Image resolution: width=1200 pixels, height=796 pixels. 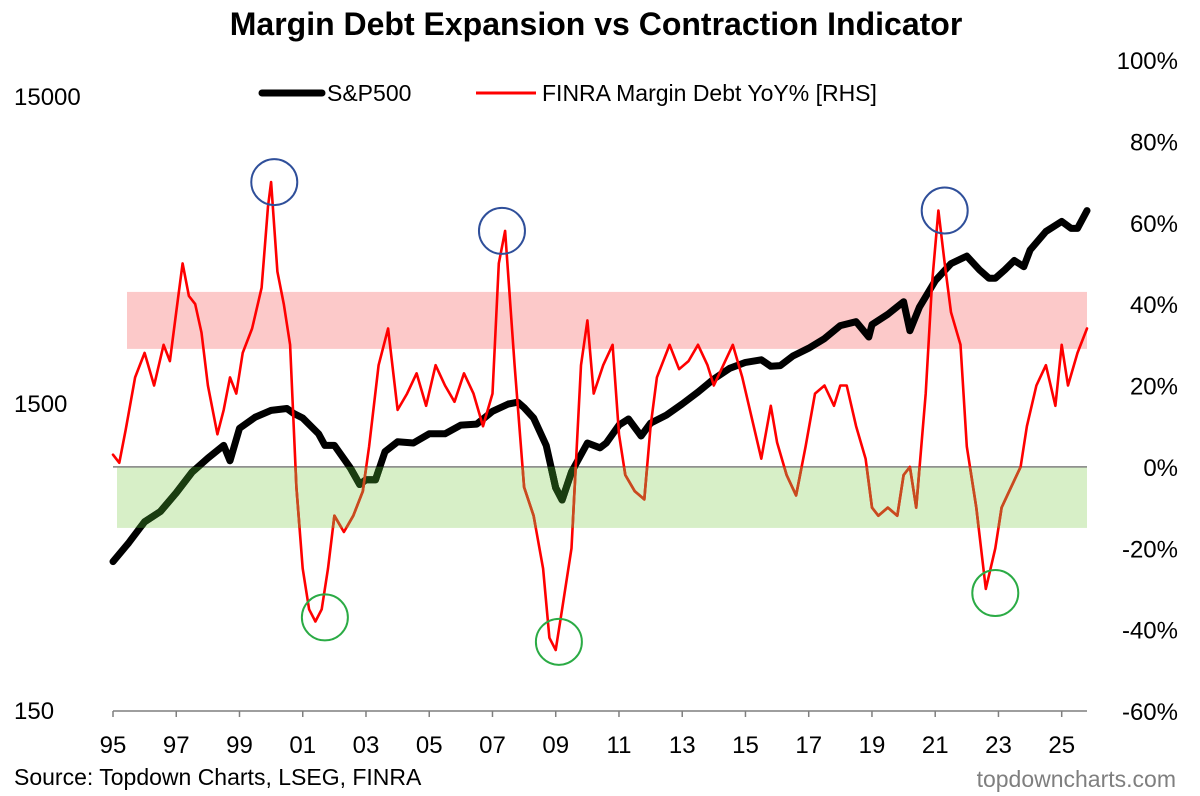 What do you see at coordinates (1061, 745) in the screenshot?
I see `x-tick-label: 25` at bounding box center [1061, 745].